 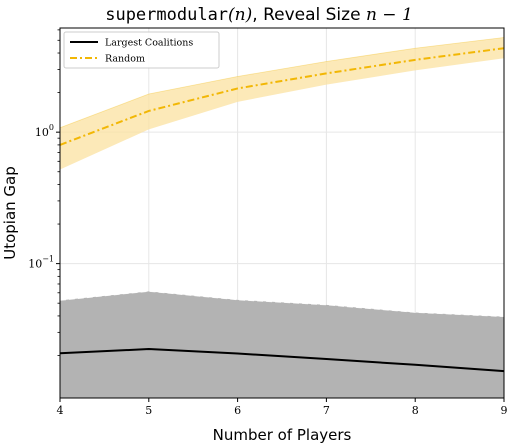 What do you see at coordinates (10, 213) in the screenshot?
I see `y-axis-label: Utopian Gap` at bounding box center [10, 213].